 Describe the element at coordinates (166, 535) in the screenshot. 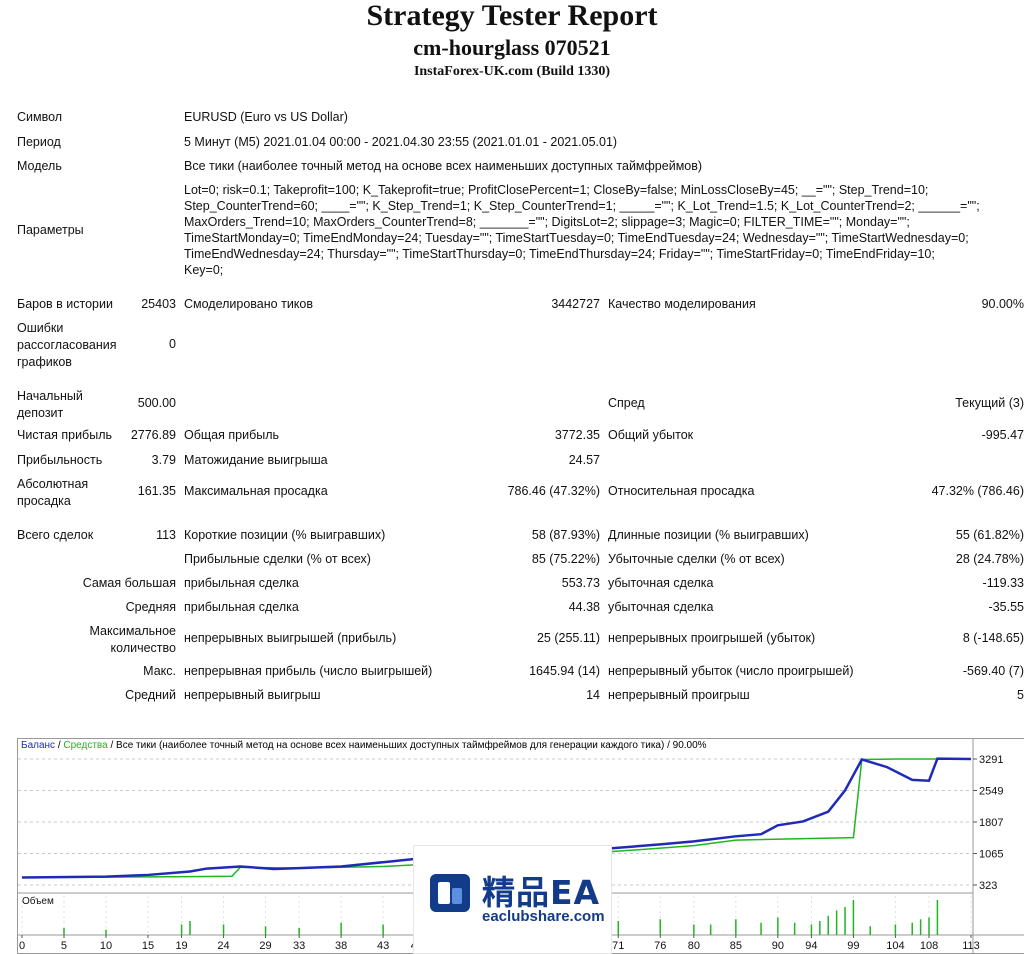

I see `total-value: 113` at that location.